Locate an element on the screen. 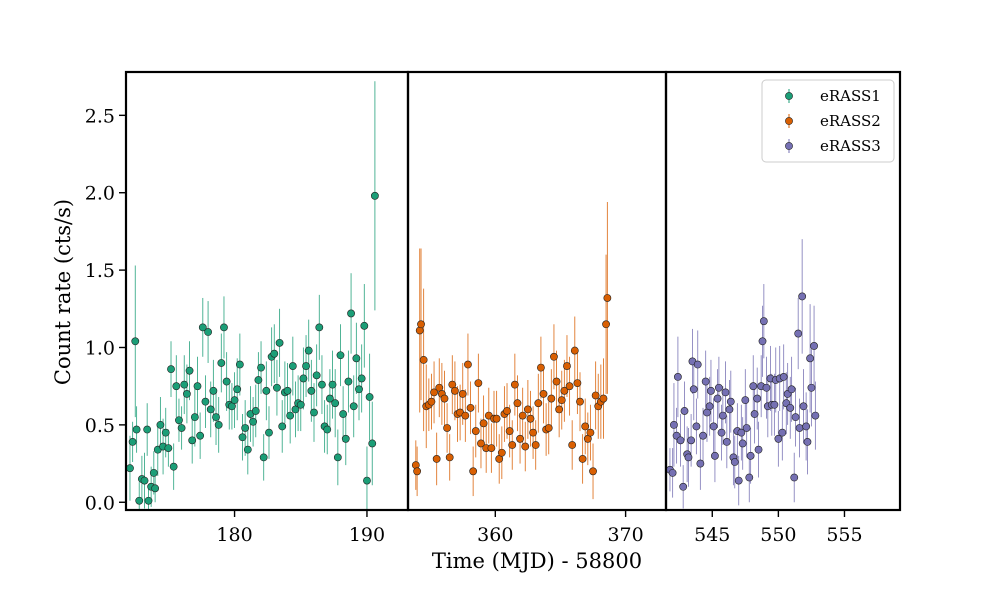 This screenshot has height=600, width=1000. y-tick-label: 0.0 is located at coordinates (100, 503).